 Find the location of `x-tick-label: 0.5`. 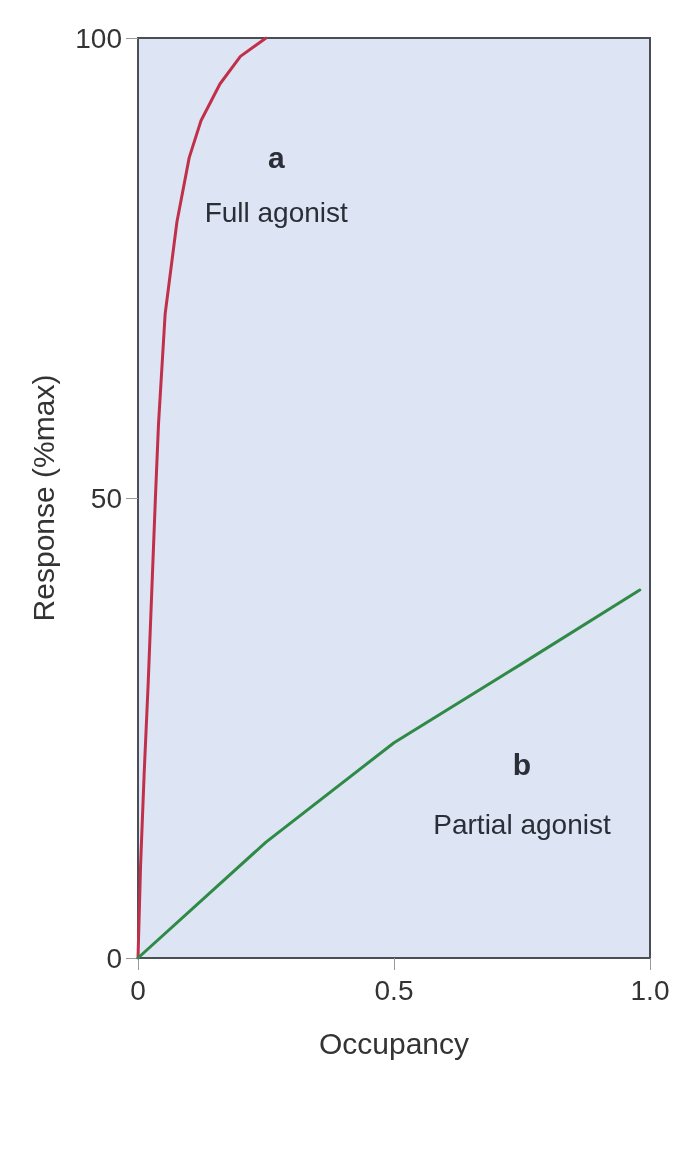

x-tick-label: 0.5 is located at coordinates (394, 990).